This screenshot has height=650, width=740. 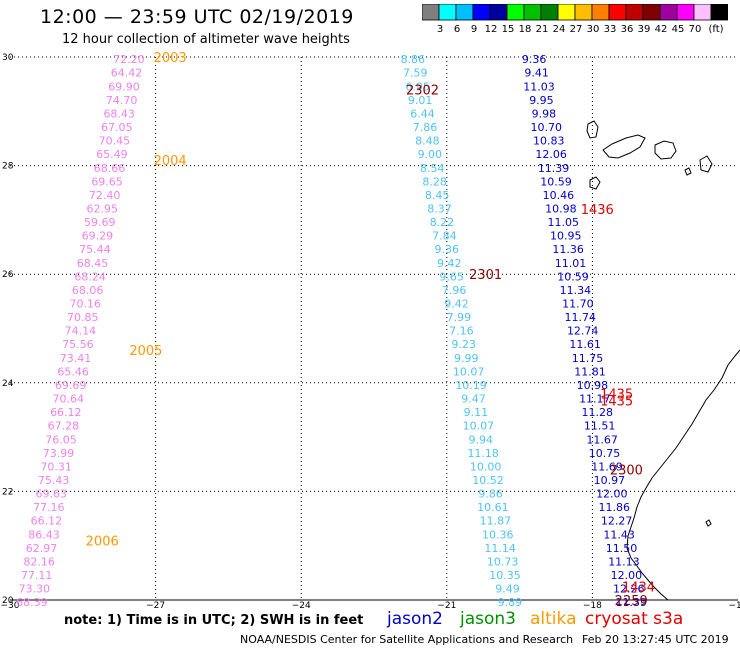 I want to click on lat-tick-label: 22, so click(x=7, y=492).